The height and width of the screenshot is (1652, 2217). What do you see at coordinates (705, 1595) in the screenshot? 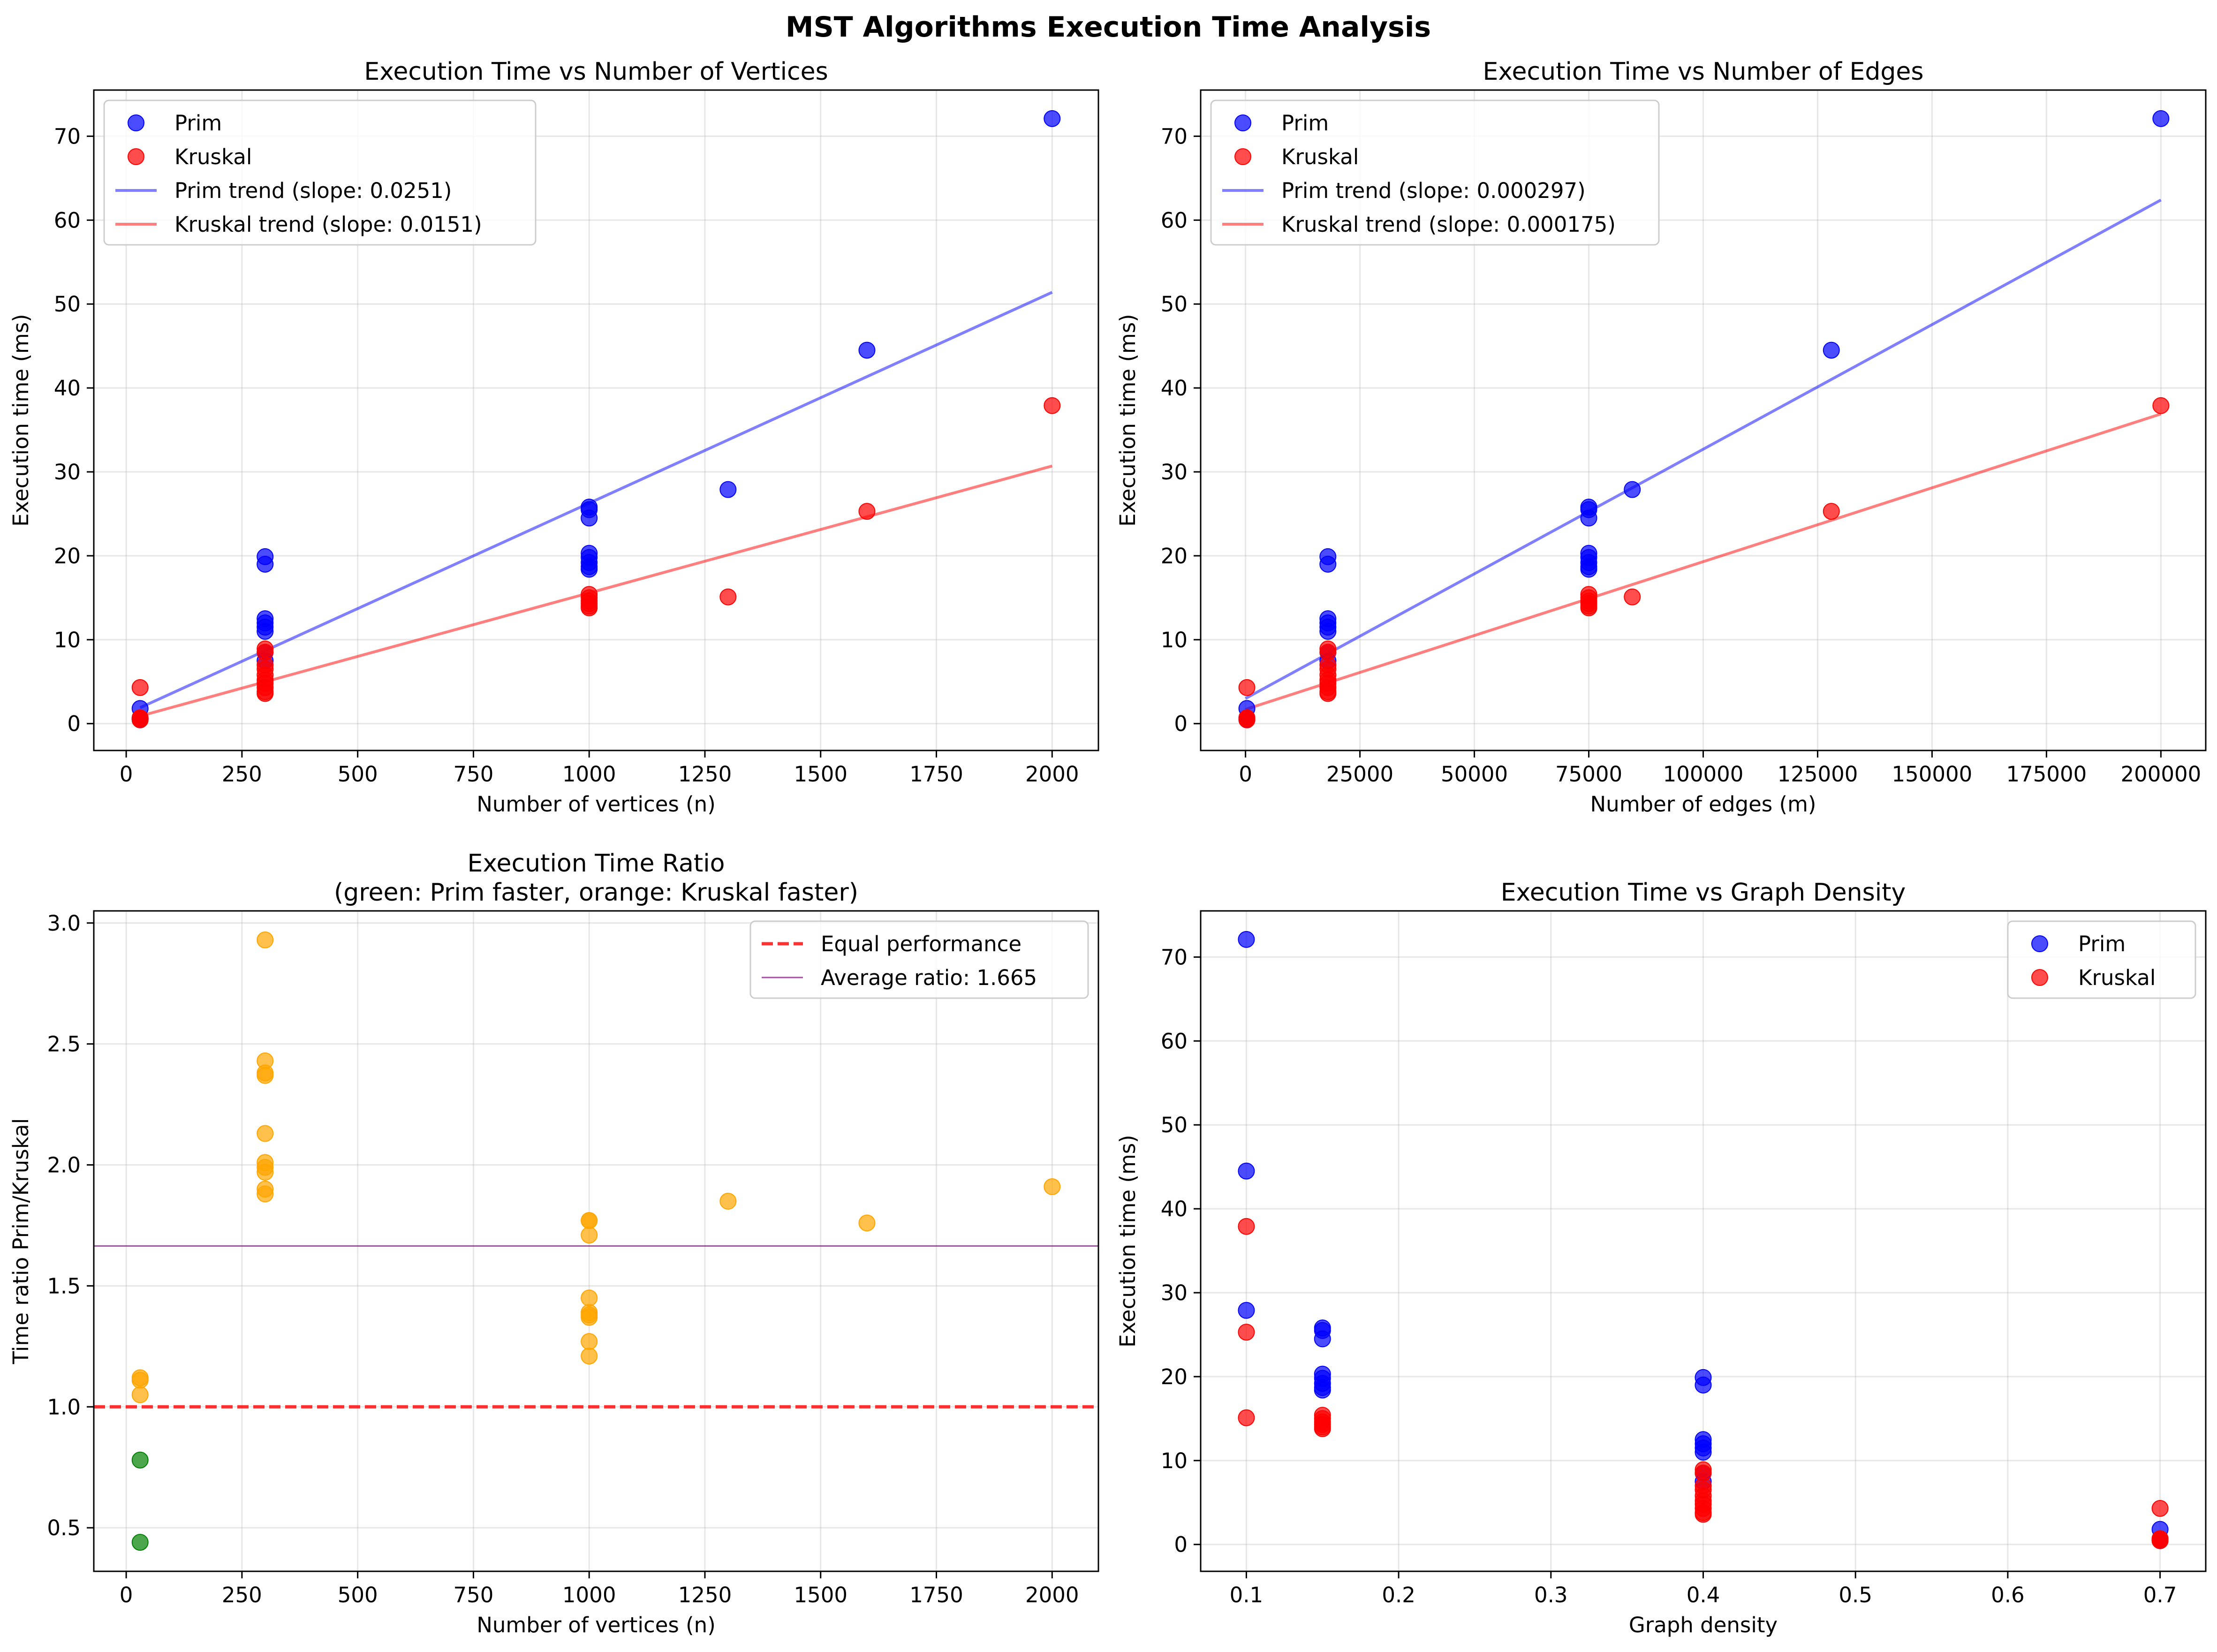
I see `x-tick-label: 1250` at bounding box center [705, 1595].